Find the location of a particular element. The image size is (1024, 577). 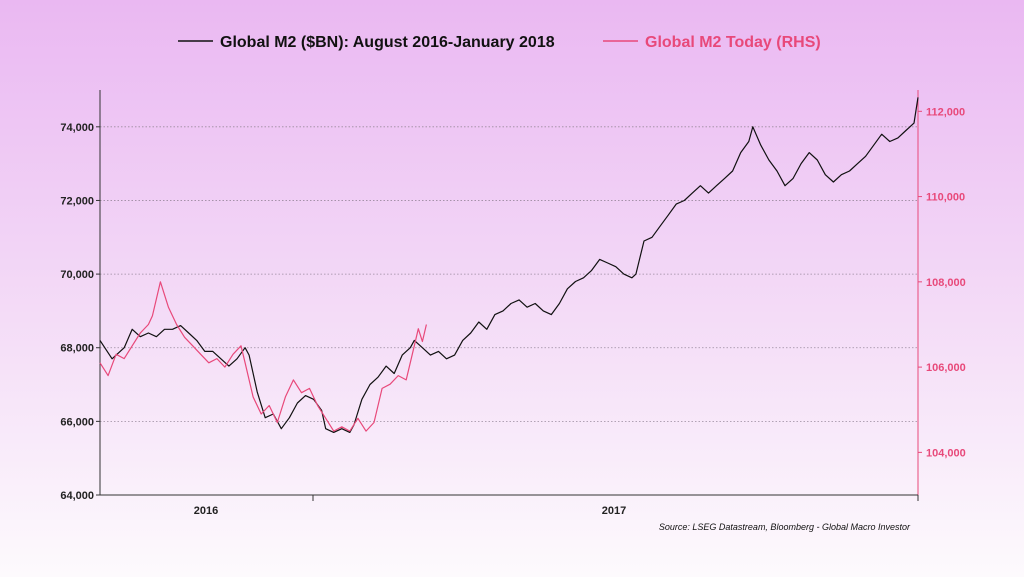

x-category-2017: 2017 is located at coordinates (614, 511).